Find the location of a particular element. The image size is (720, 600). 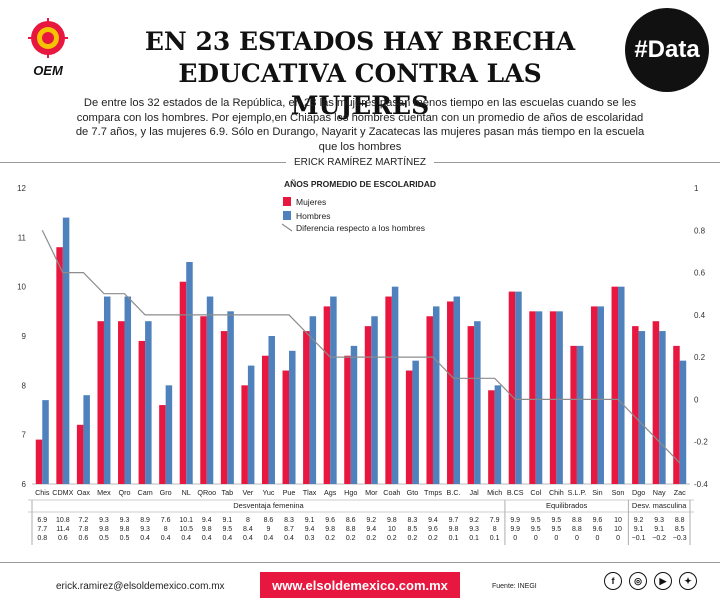

x-tick-label: Pue is located at coordinates (289, 492).